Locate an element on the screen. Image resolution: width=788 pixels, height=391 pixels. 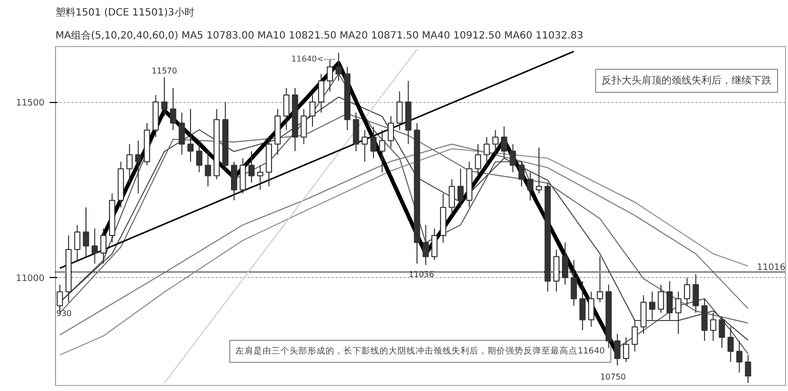
y-tick-label: 11500 is located at coordinates (30, 103).